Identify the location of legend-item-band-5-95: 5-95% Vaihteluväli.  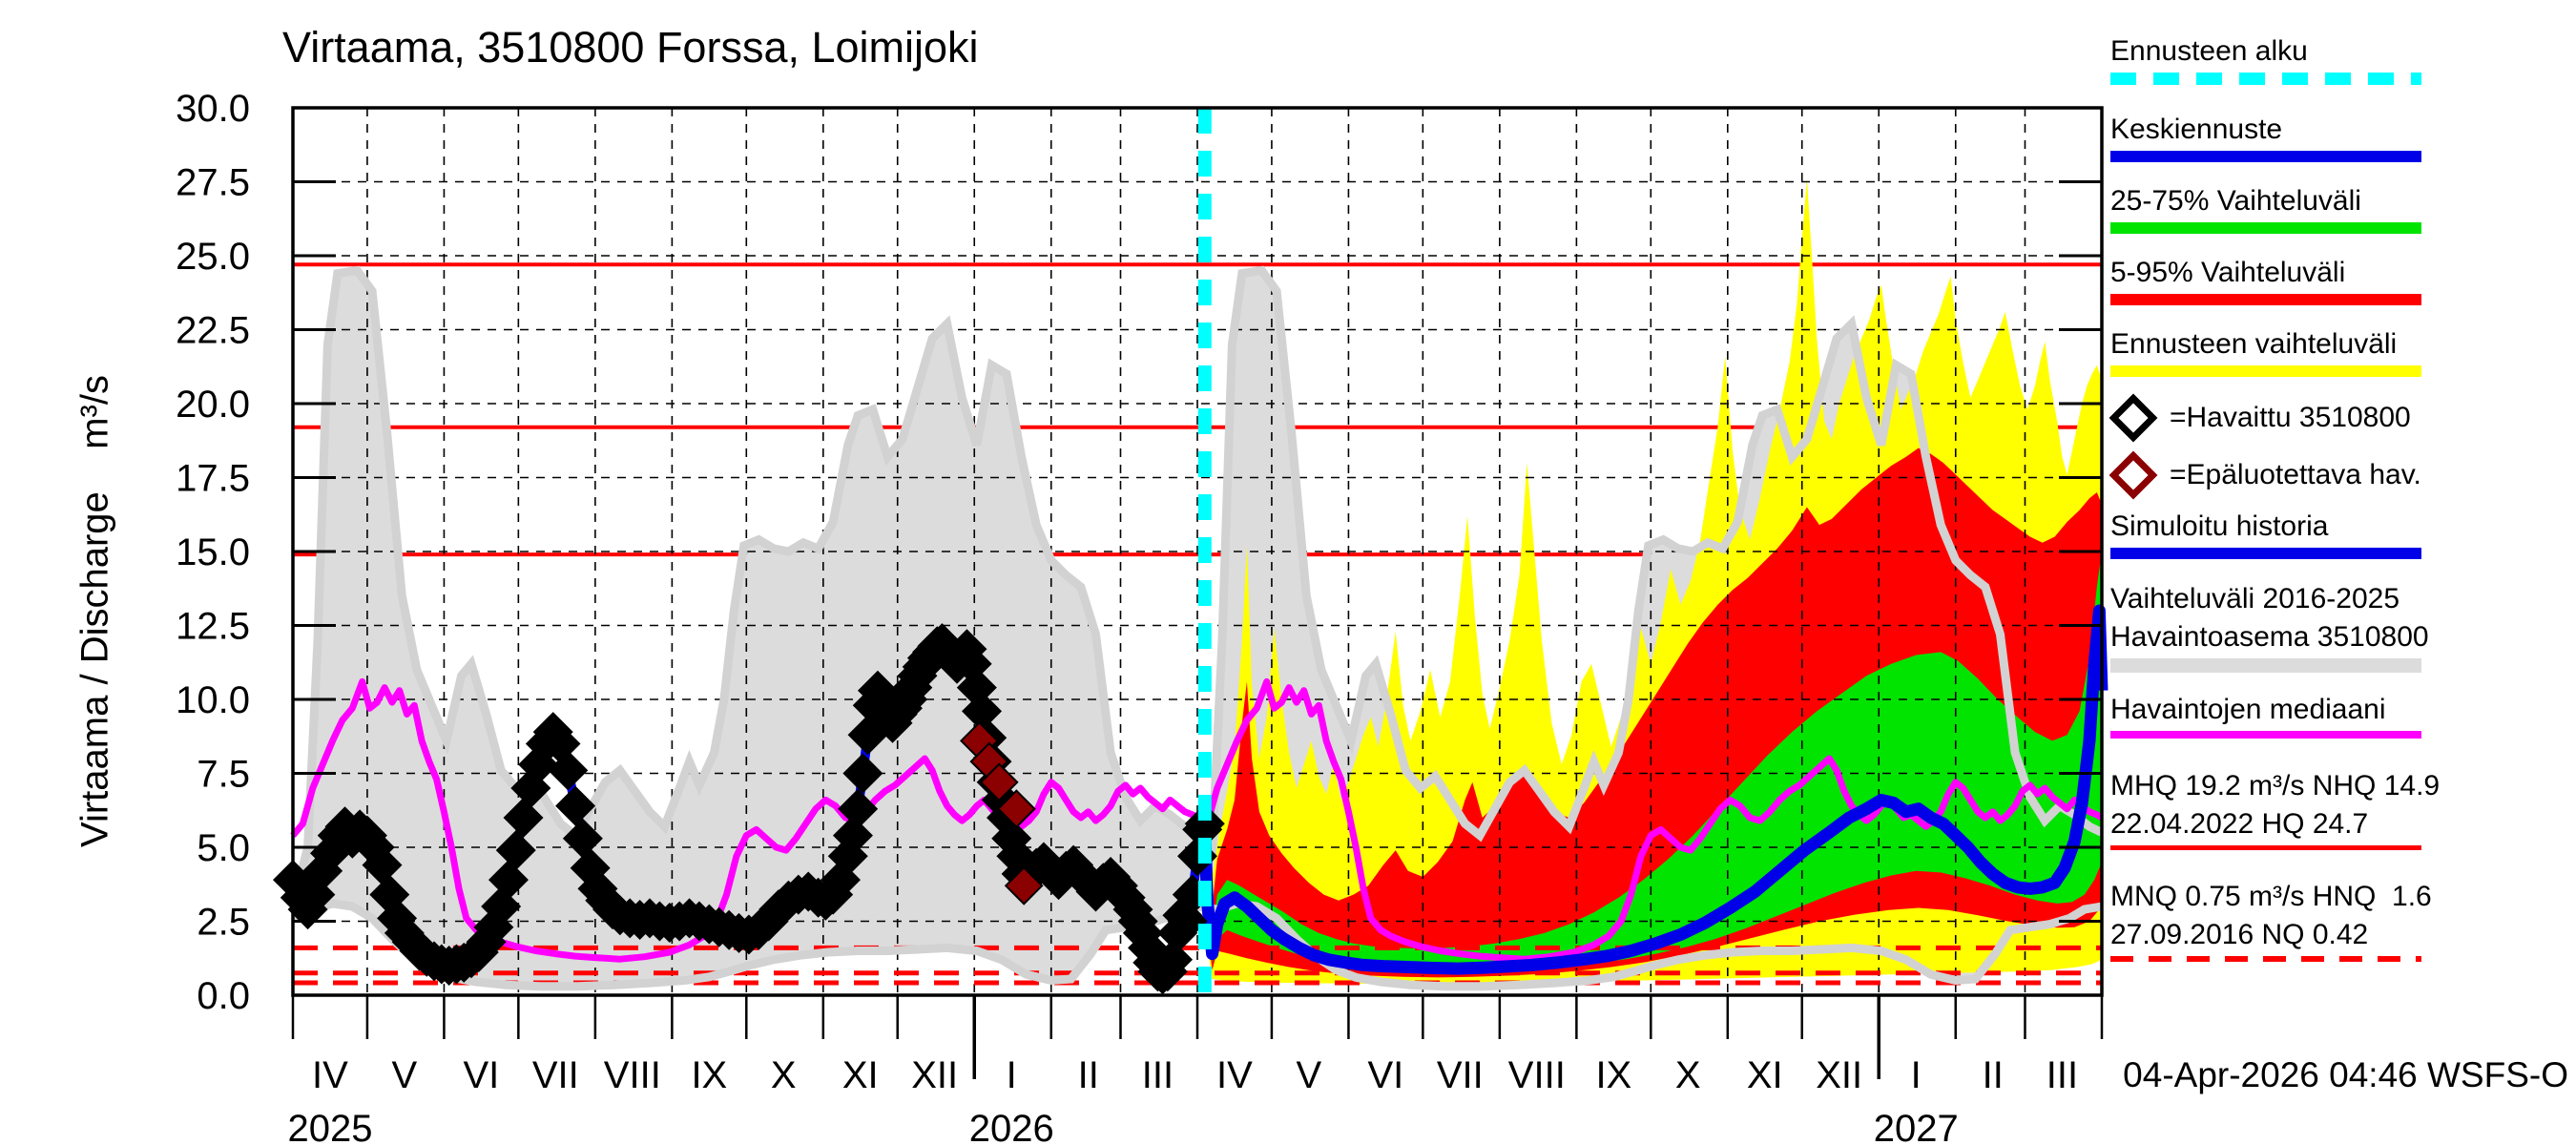
(2342, 280).